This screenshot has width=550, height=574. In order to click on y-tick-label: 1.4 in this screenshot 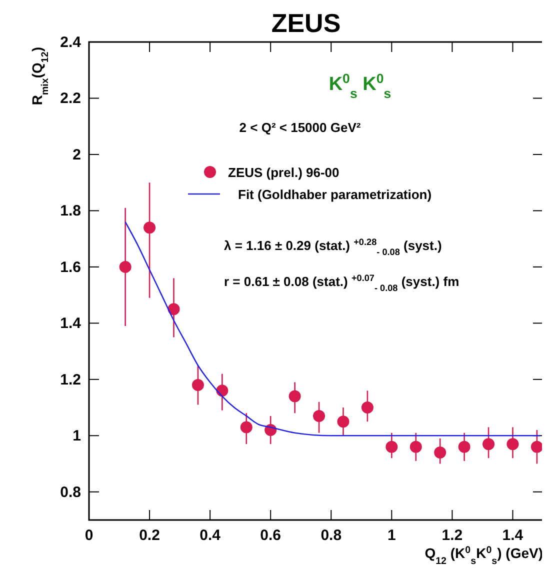, I will do `click(71, 323)`.